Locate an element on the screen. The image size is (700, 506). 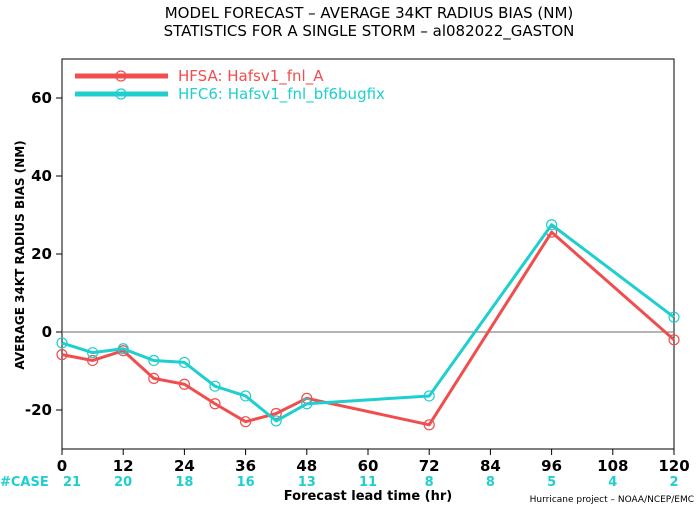
credit-text: Hurricane project – NOAA/NCEP/EMC is located at coordinates (612, 500).